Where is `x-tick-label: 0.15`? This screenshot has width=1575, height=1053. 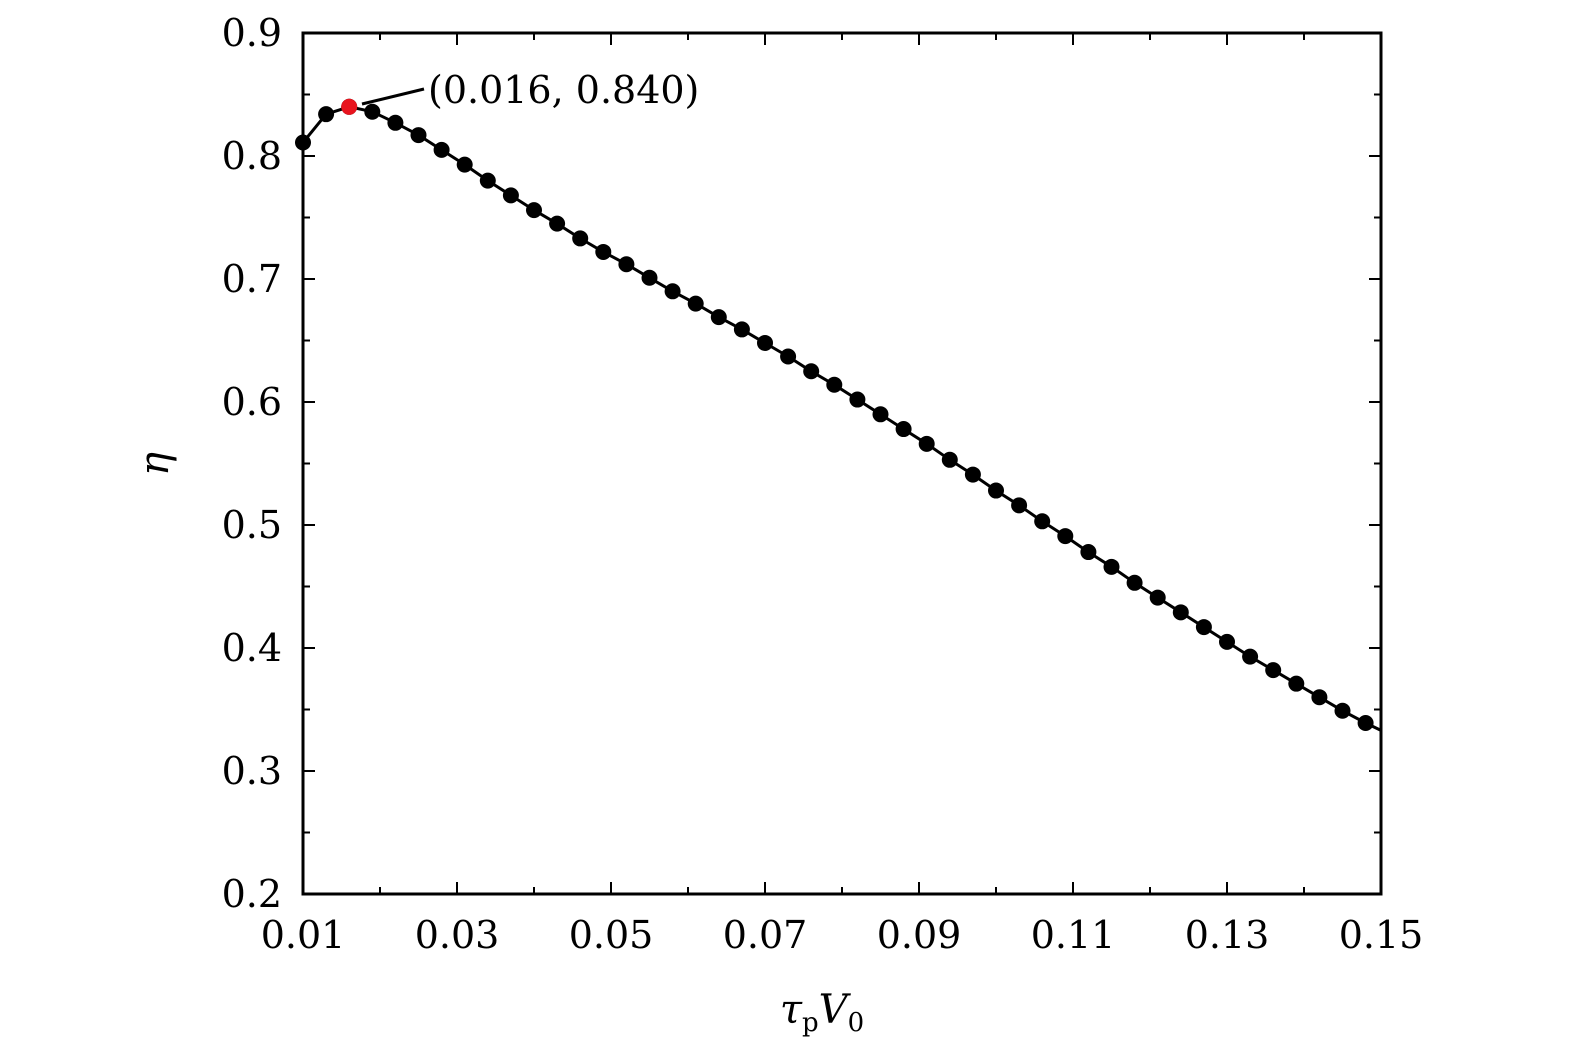
x-tick-label: 0.15 is located at coordinates (1381, 935).